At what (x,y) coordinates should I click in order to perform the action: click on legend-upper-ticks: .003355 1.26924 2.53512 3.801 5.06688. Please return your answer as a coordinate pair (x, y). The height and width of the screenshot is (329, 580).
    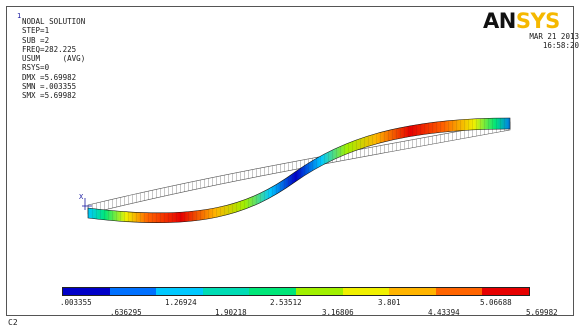
    Looking at the image, I should click on (290, 303).